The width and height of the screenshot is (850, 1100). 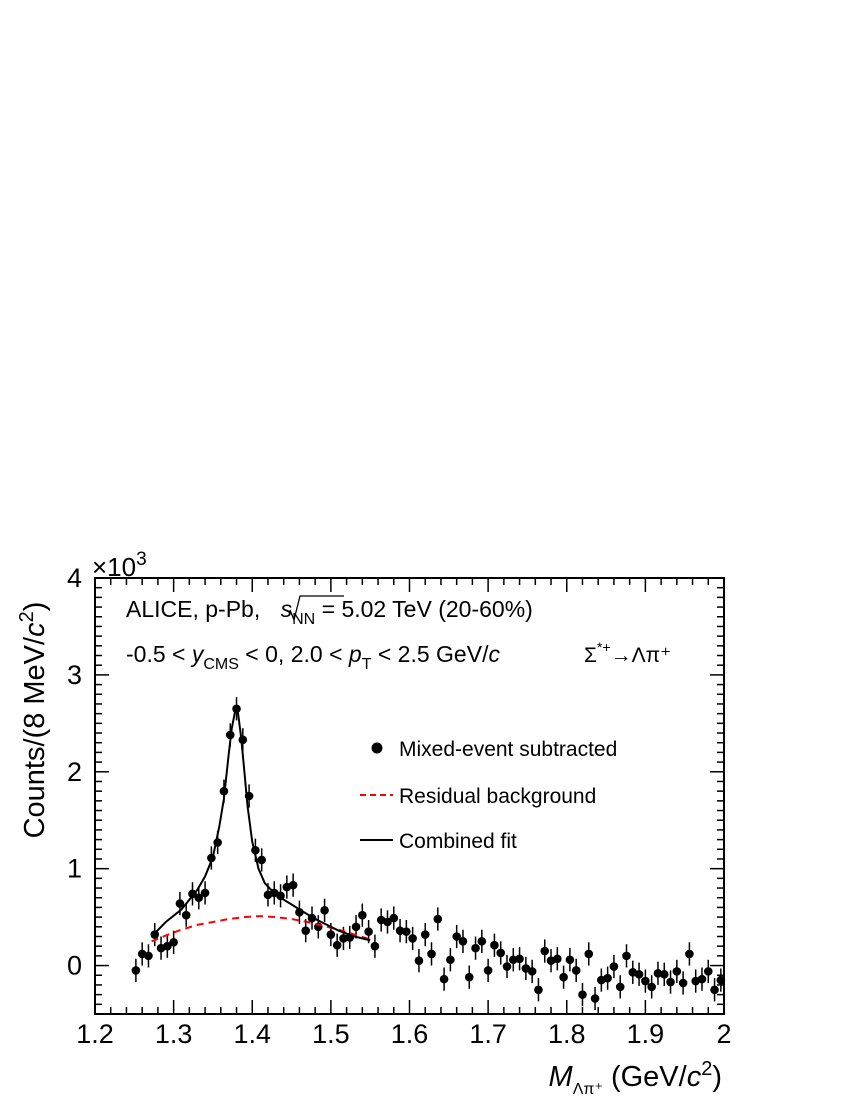 What do you see at coordinates (74, 869) in the screenshot?
I see `y-tick-label: 1` at bounding box center [74, 869].